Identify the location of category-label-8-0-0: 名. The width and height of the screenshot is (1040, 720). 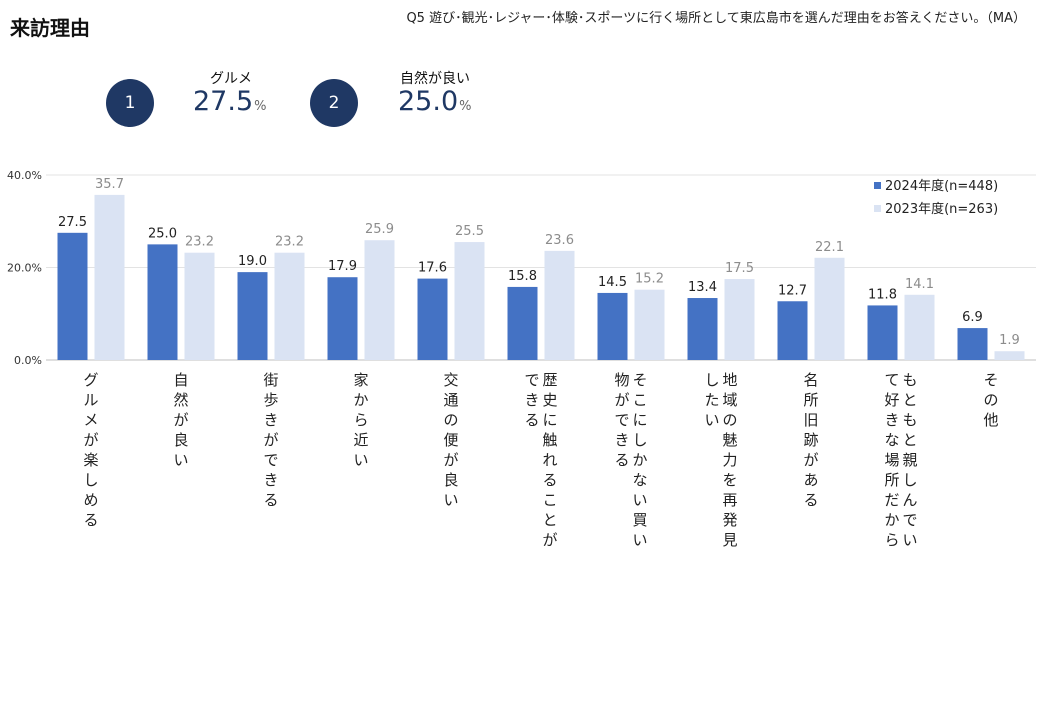
(810, 380).